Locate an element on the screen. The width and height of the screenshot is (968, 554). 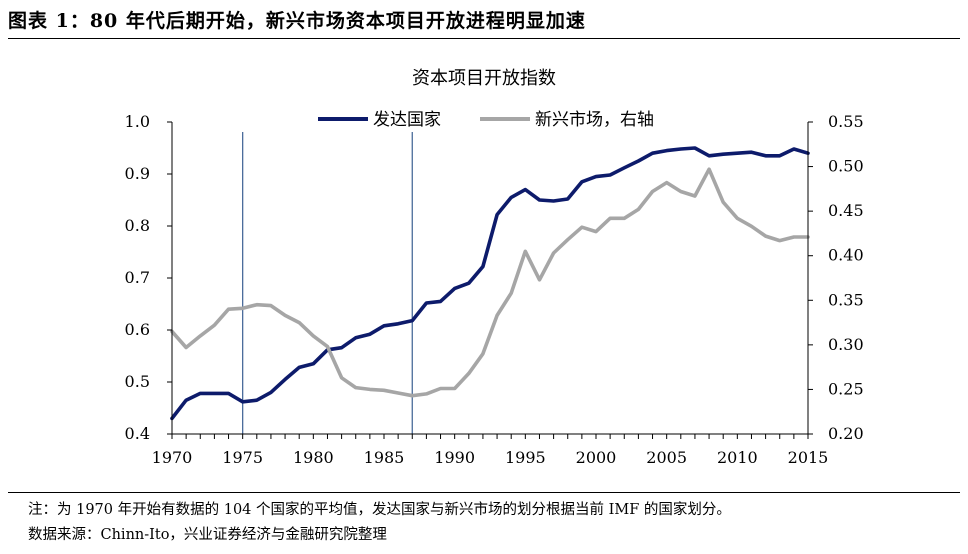
y-right-tick-label: 0.55 is located at coordinates (846, 121).